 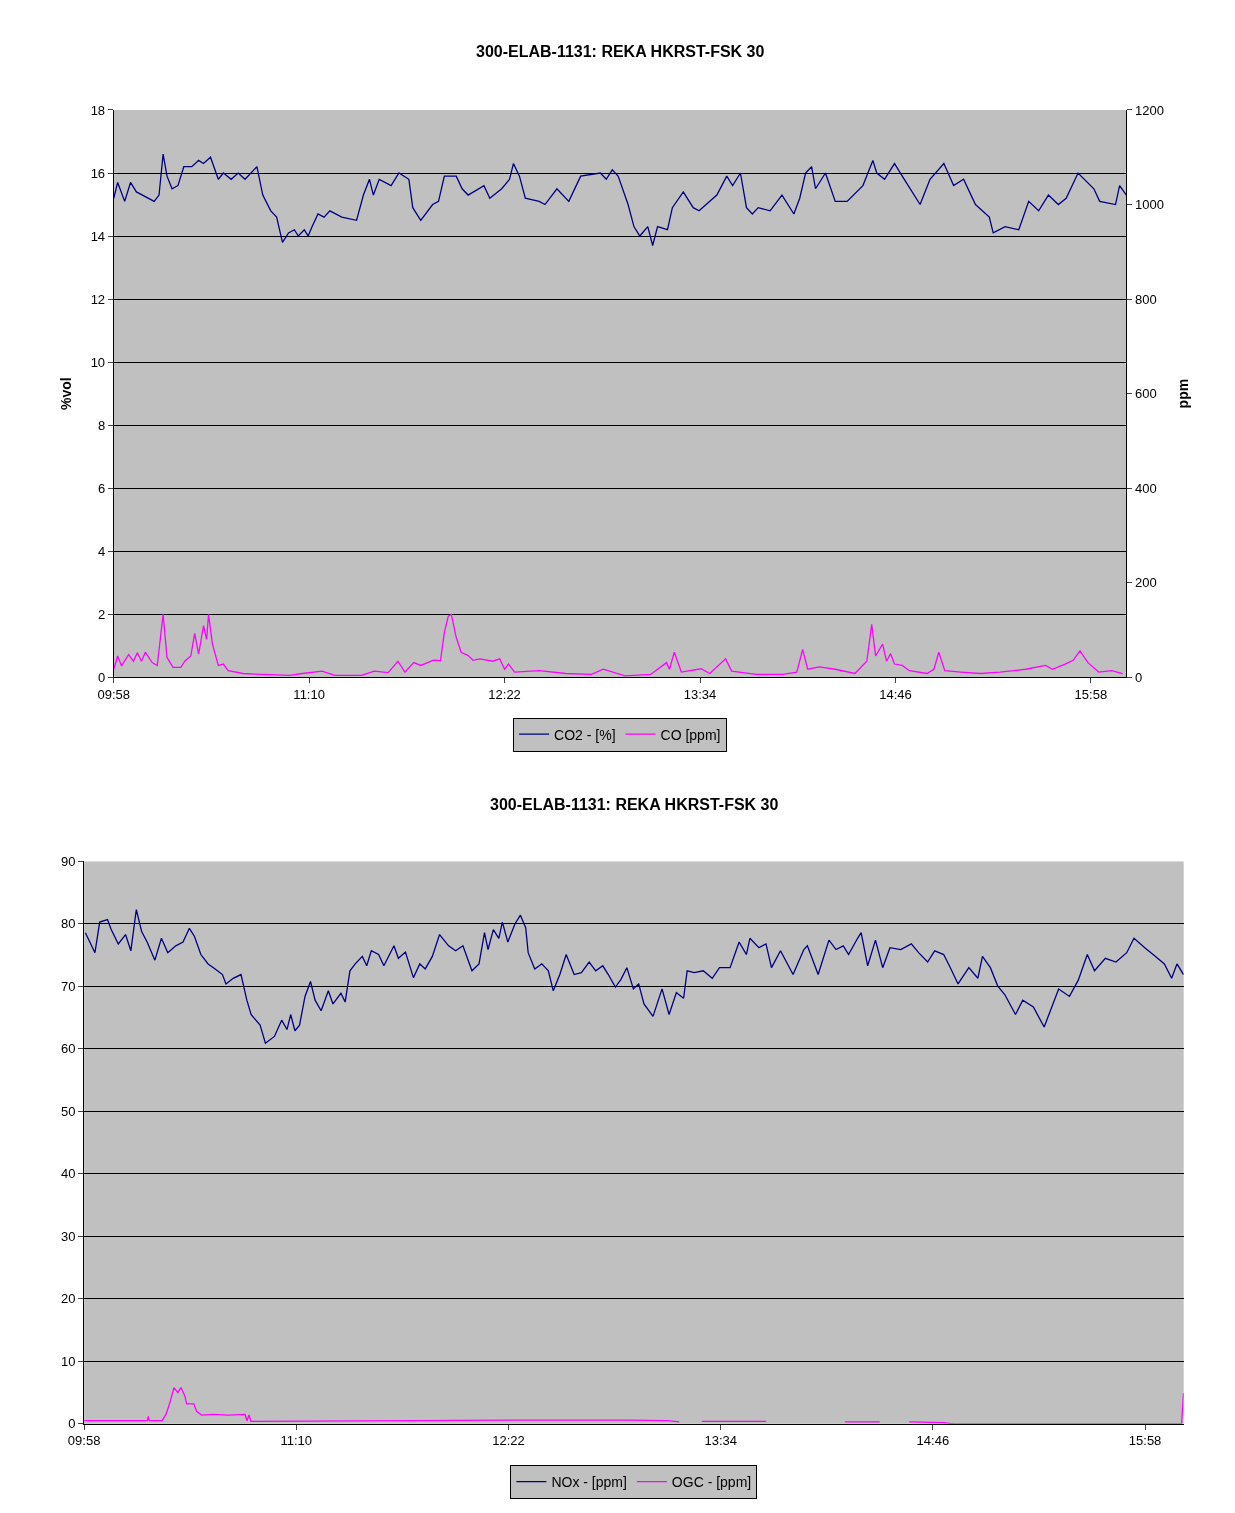 I want to click on y-tick-label: 18, so click(x=98, y=110).